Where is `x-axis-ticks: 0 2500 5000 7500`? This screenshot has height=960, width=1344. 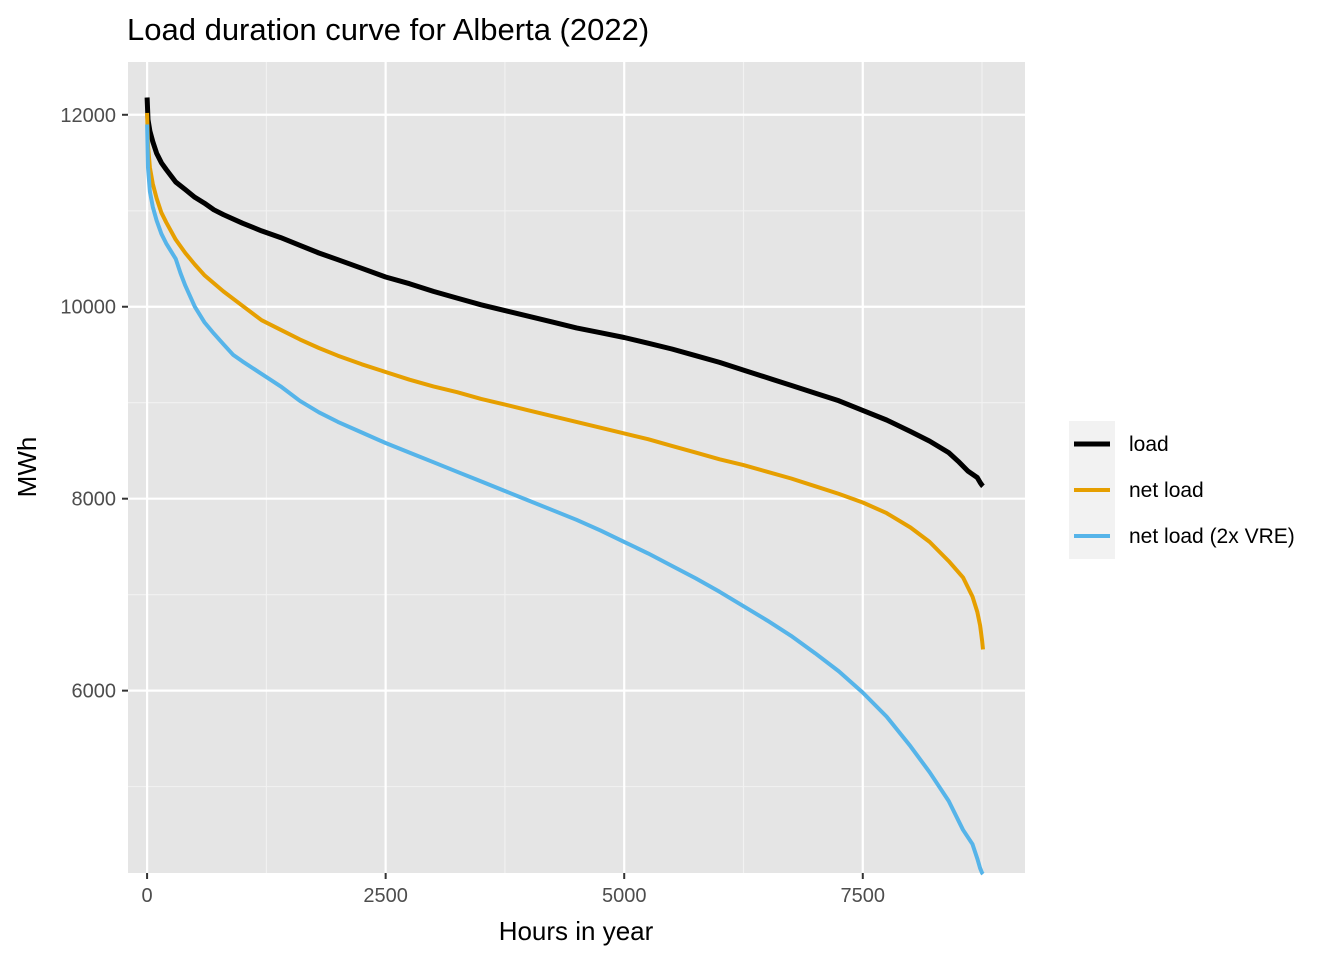
x-axis-ticks: 0 2500 5000 7500 is located at coordinates (514, 890).